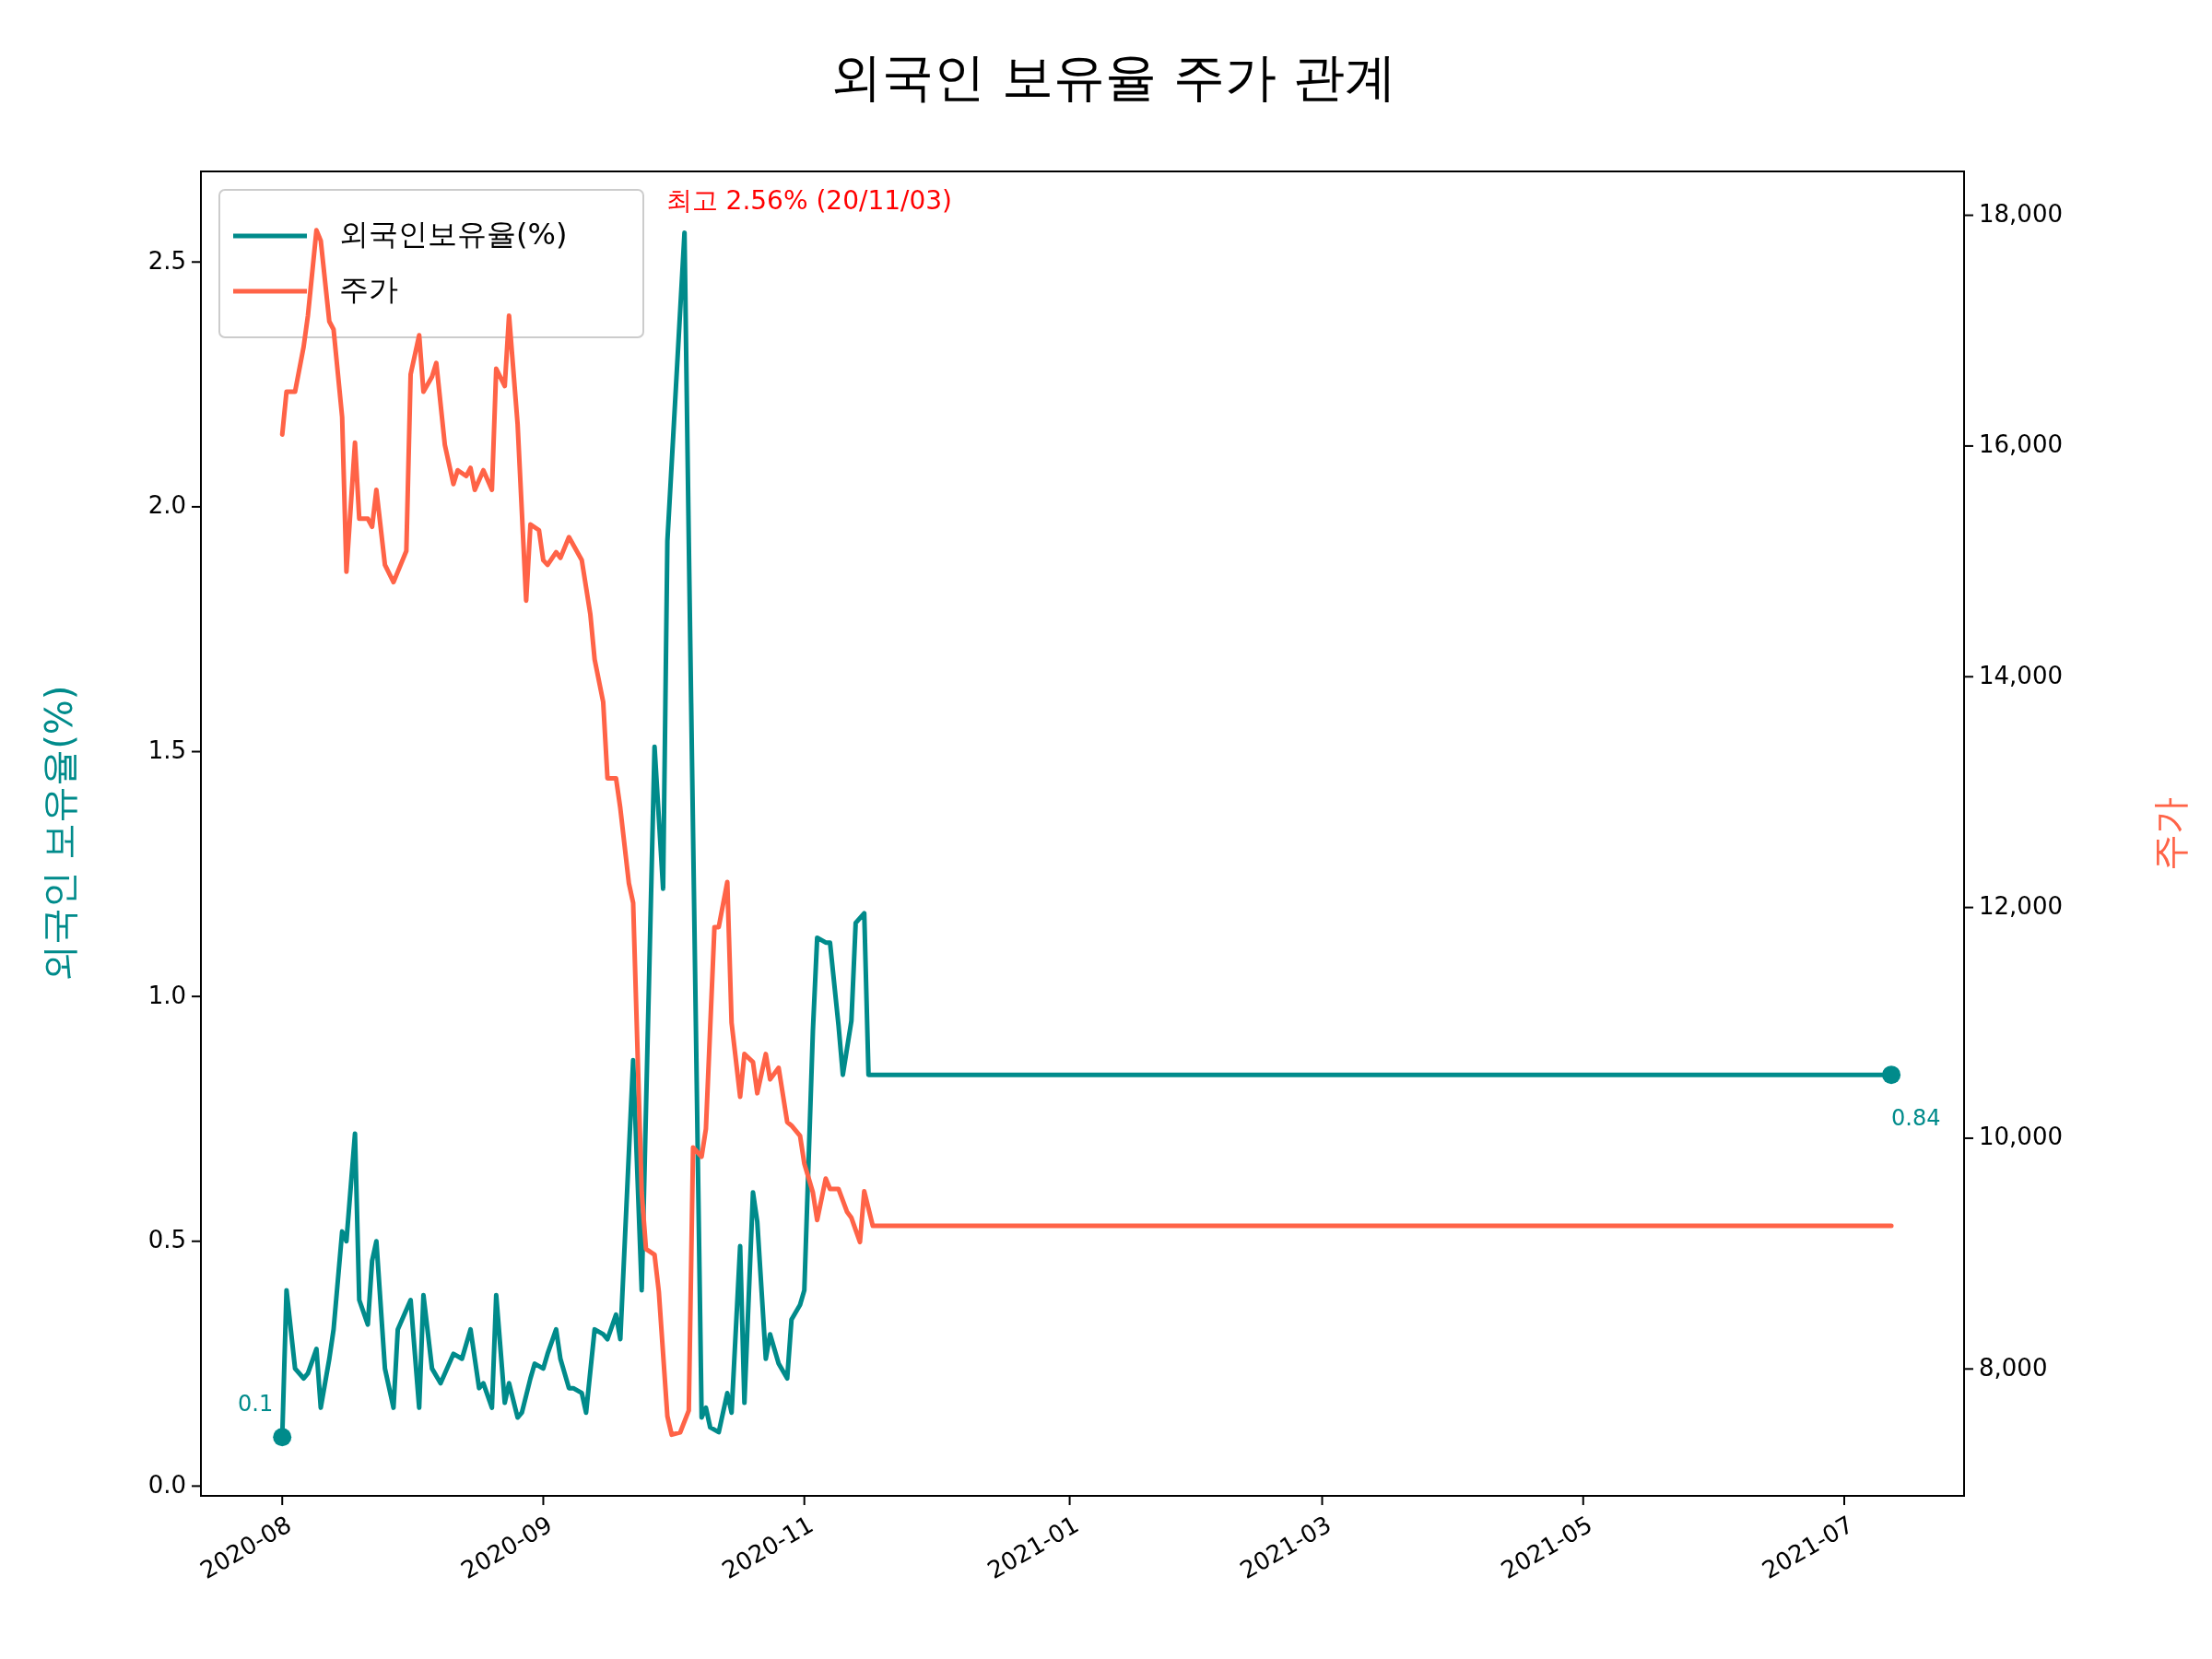 The height and width of the screenshot is (1659, 2212). What do you see at coordinates (256, 1404) in the screenshot?
I see `annotation: 0.1` at bounding box center [256, 1404].